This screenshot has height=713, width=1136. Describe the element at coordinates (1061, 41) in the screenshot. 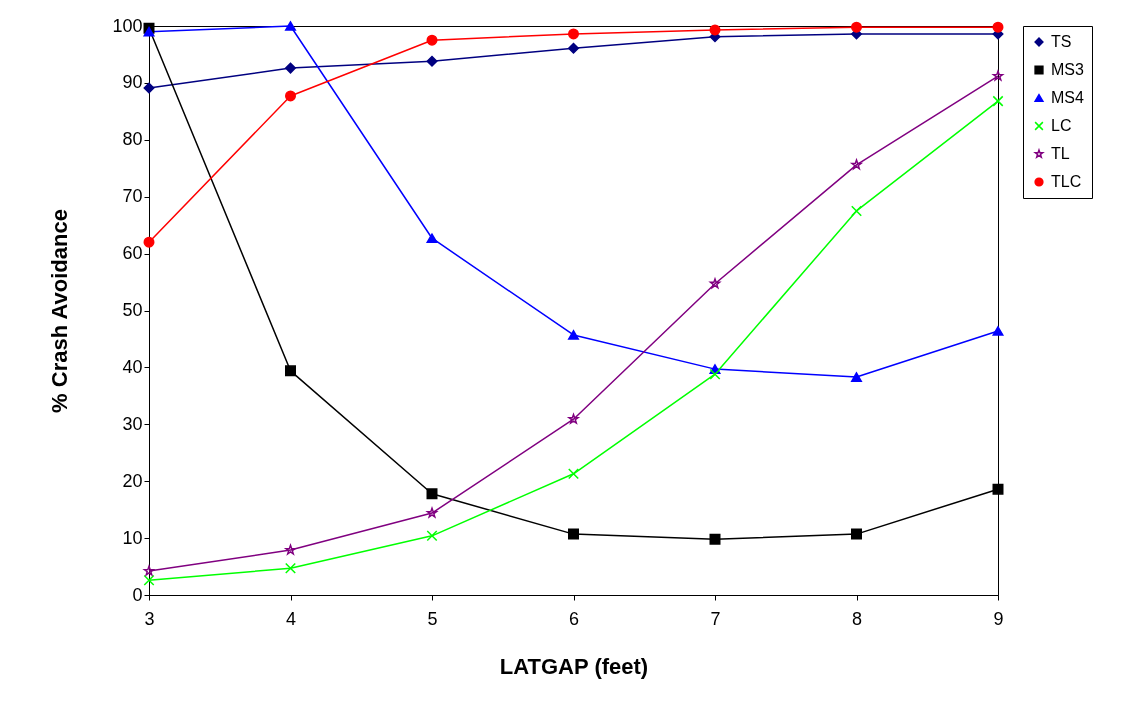

I see `legend-label: TS` at that location.